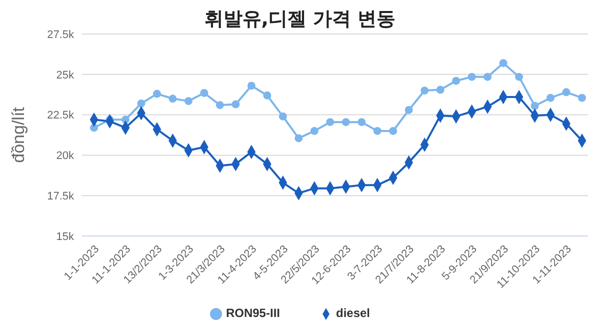  Describe the element at coordinates (65, 236) in the screenshot. I see `y-tick-label: 15k` at that location.